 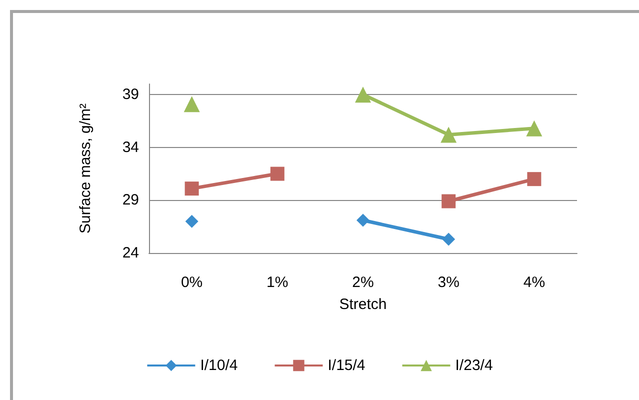 I want to click on x-axis-title: Stretch, so click(x=363, y=304).